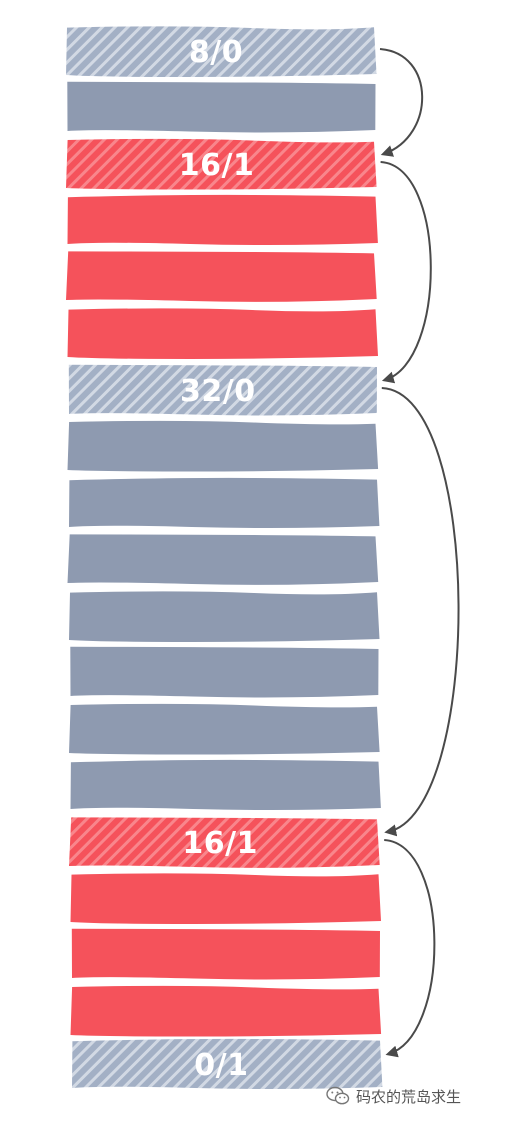 The height and width of the screenshot is (1132, 518). Describe the element at coordinates (409, 1096) in the screenshot. I see `watermark-text: 码农的荒岛求生` at that location.